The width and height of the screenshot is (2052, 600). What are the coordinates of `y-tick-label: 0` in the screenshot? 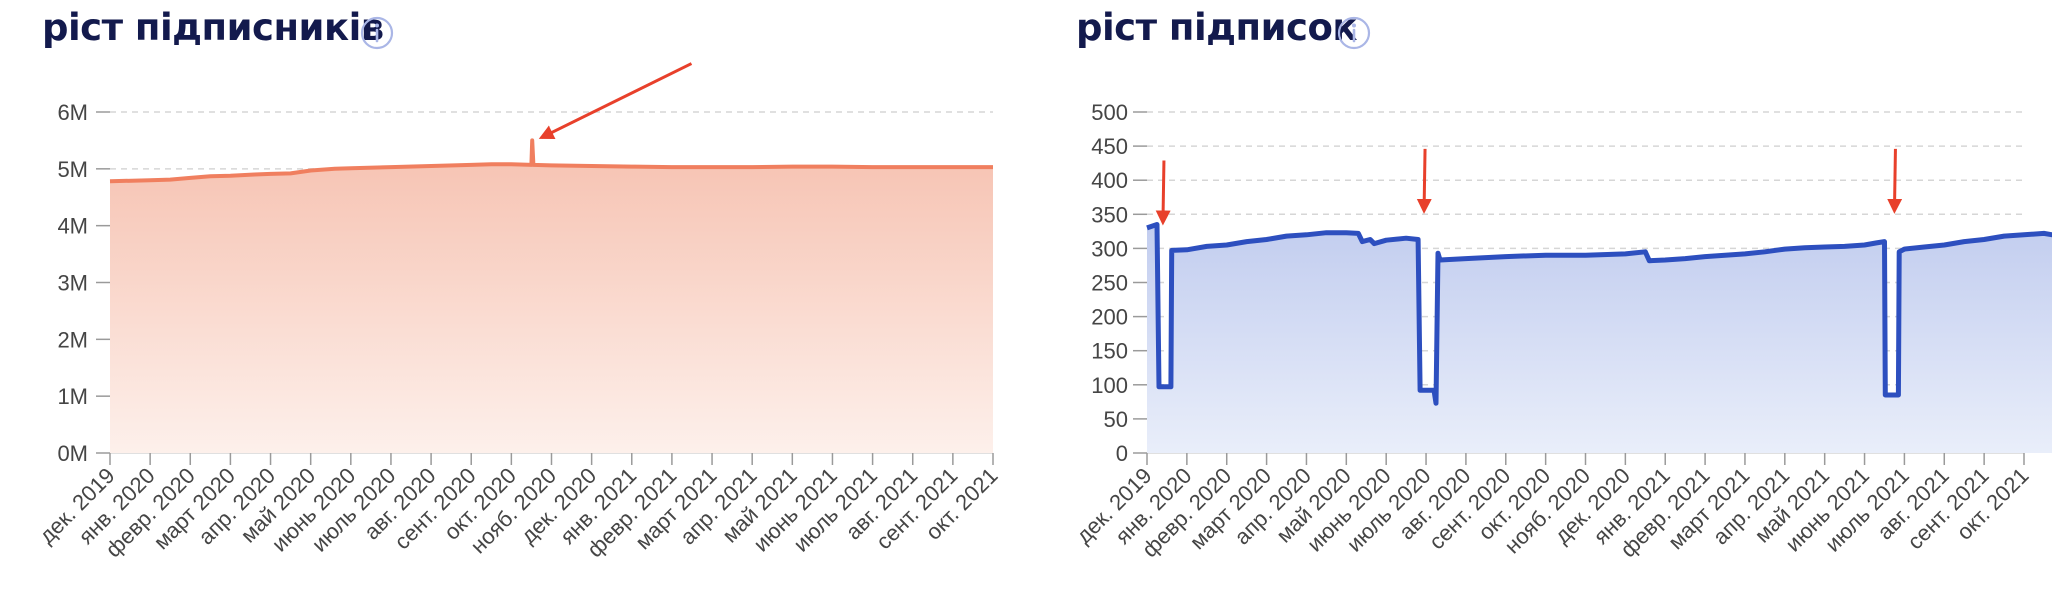 It's located at (1122, 453).